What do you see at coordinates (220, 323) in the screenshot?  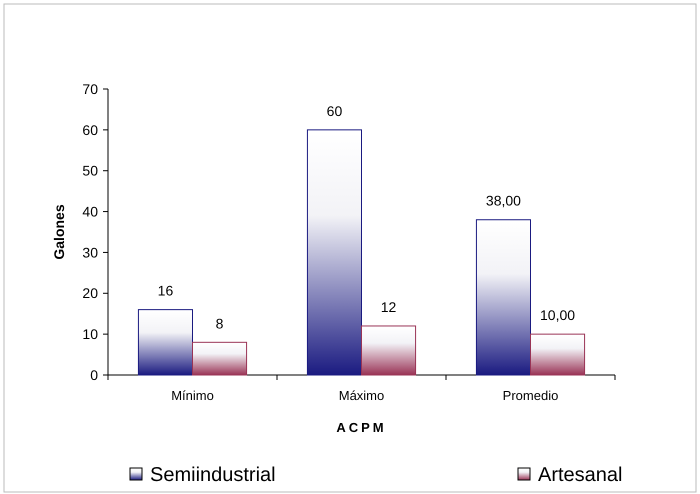 I see `data-label: 8` at bounding box center [220, 323].